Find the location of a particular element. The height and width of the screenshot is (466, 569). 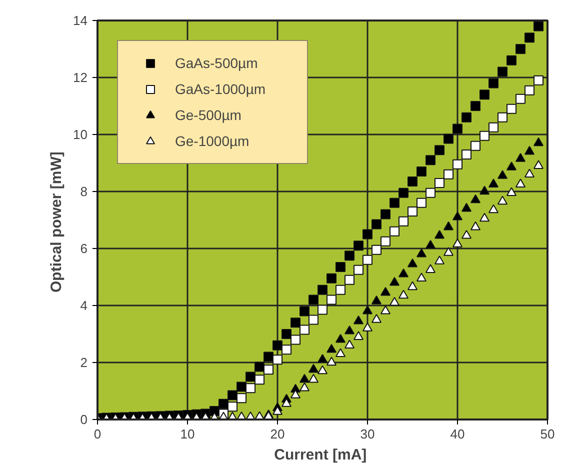

y-axis-title: Optical power [mW] is located at coordinates (57, 222).